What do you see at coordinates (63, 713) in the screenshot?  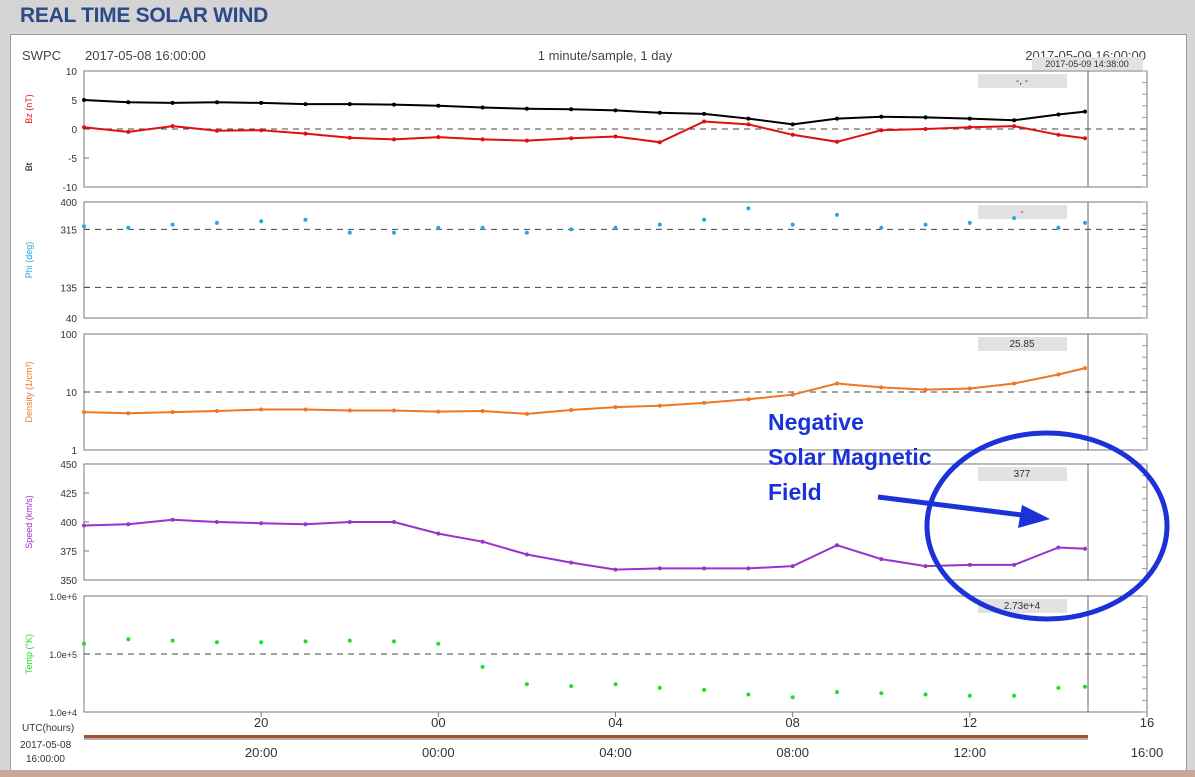 I see `y-tick-label-4-2: 1.0e+4` at bounding box center [63, 713].